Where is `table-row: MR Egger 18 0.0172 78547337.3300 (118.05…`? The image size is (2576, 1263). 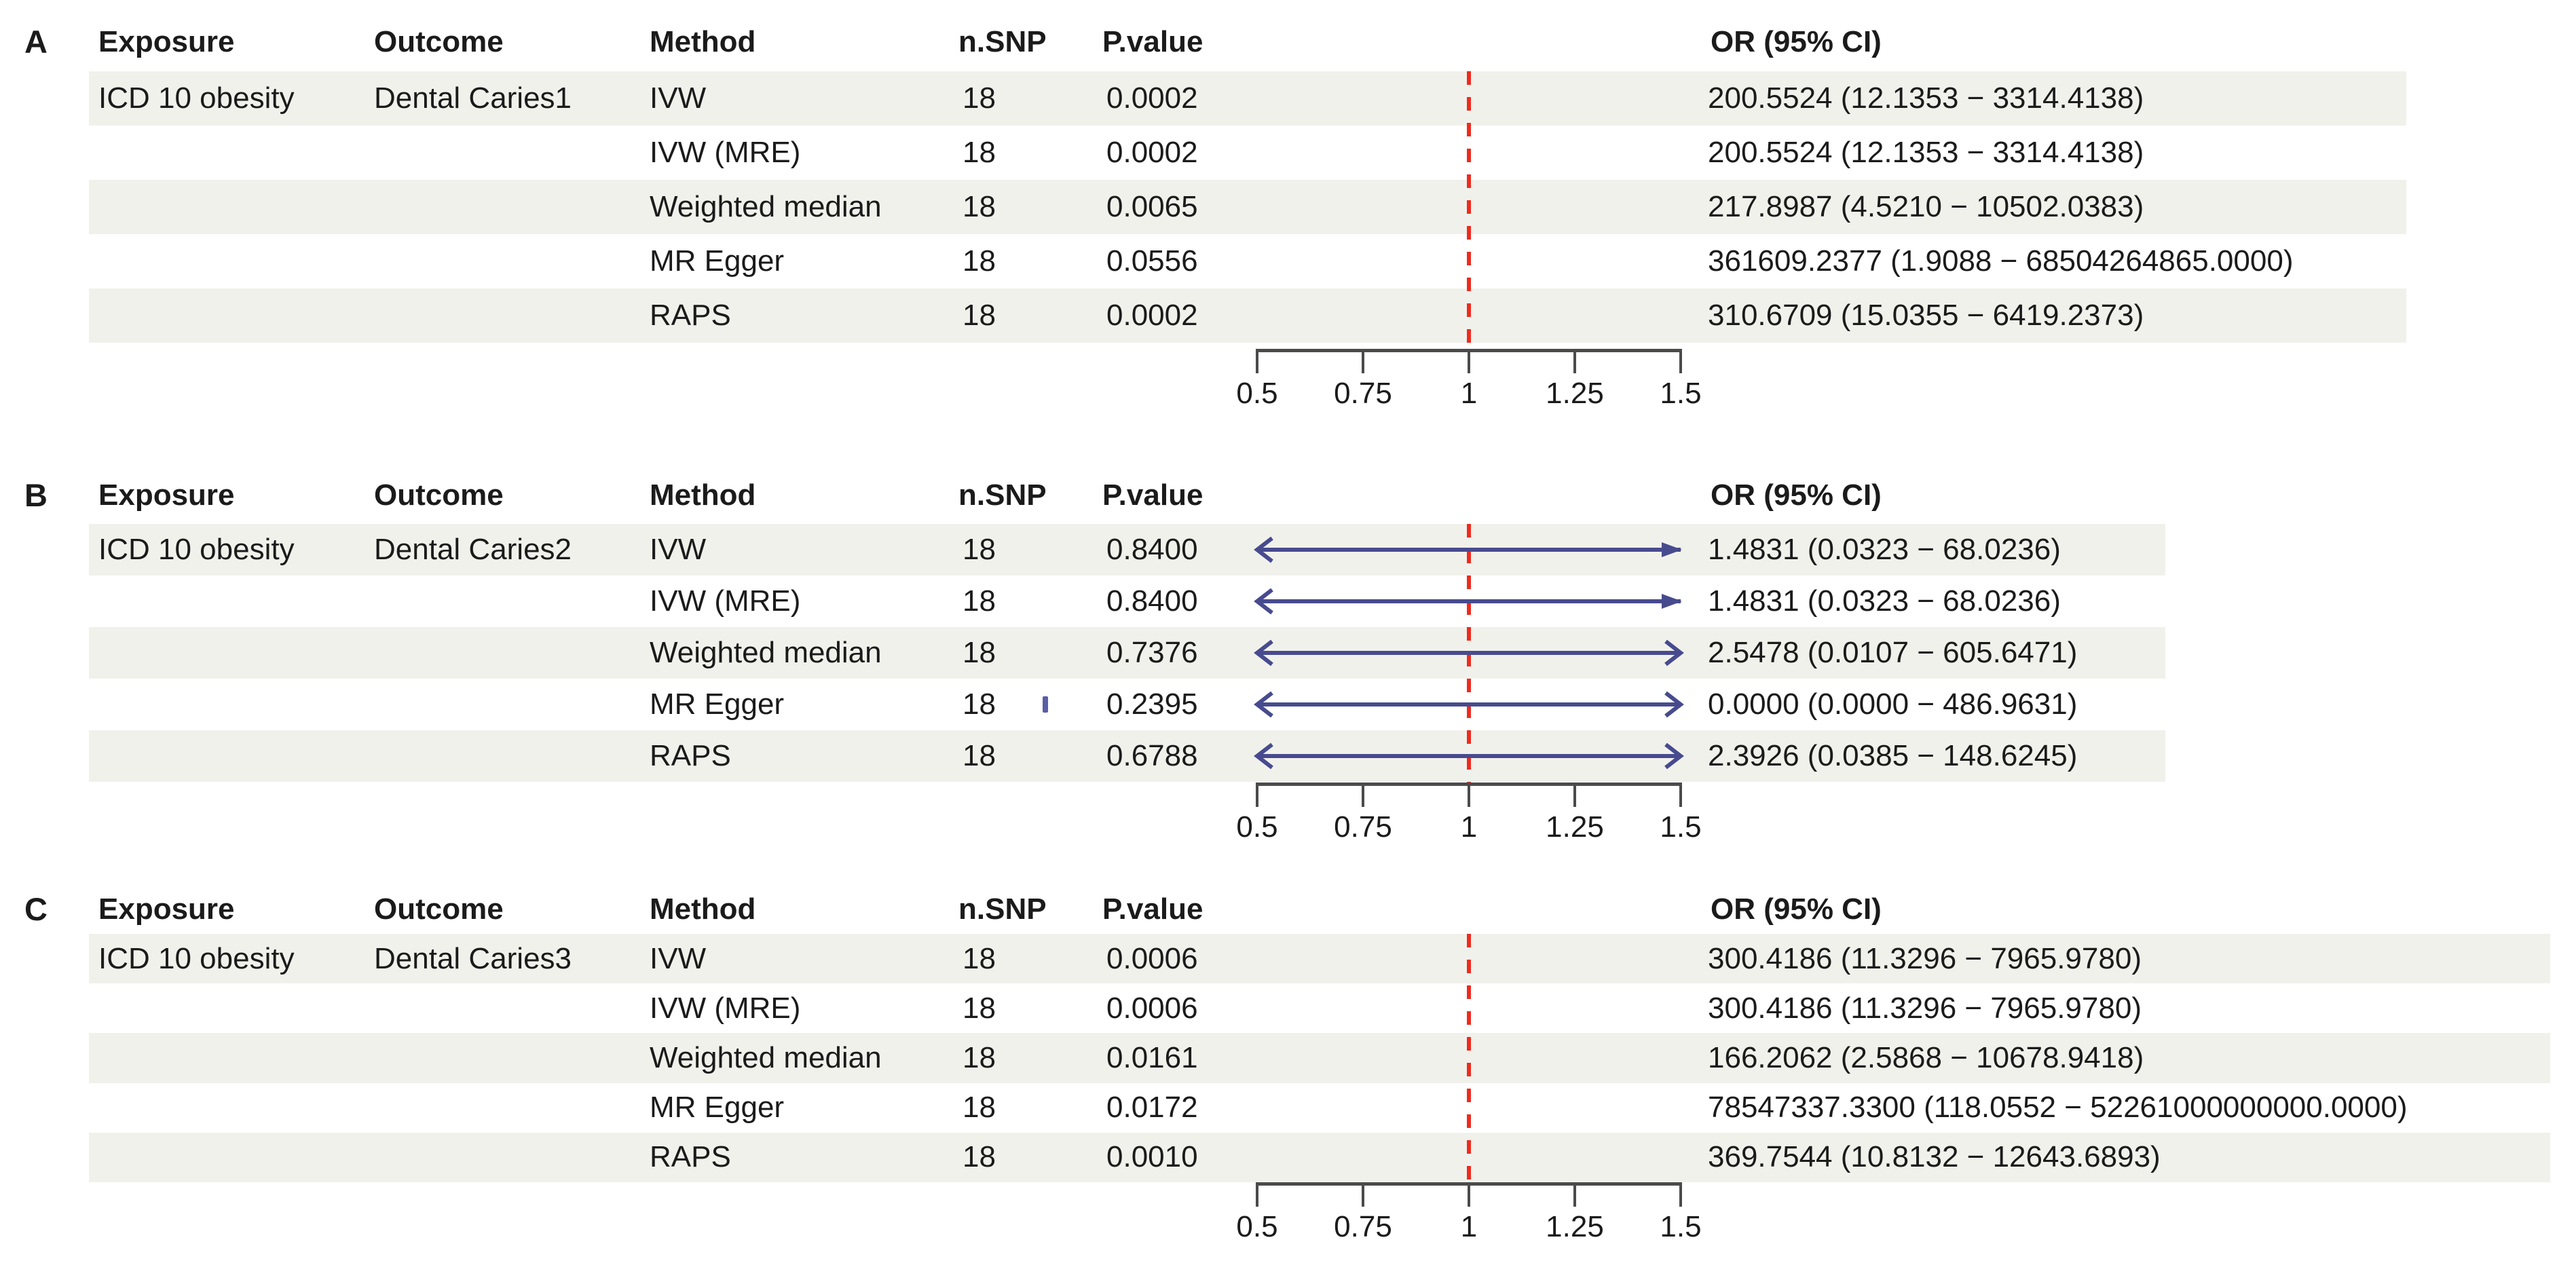
table-row: MR Egger 18 0.0172 78547337.3300 (118.05… is located at coordinates (1288, 1108).